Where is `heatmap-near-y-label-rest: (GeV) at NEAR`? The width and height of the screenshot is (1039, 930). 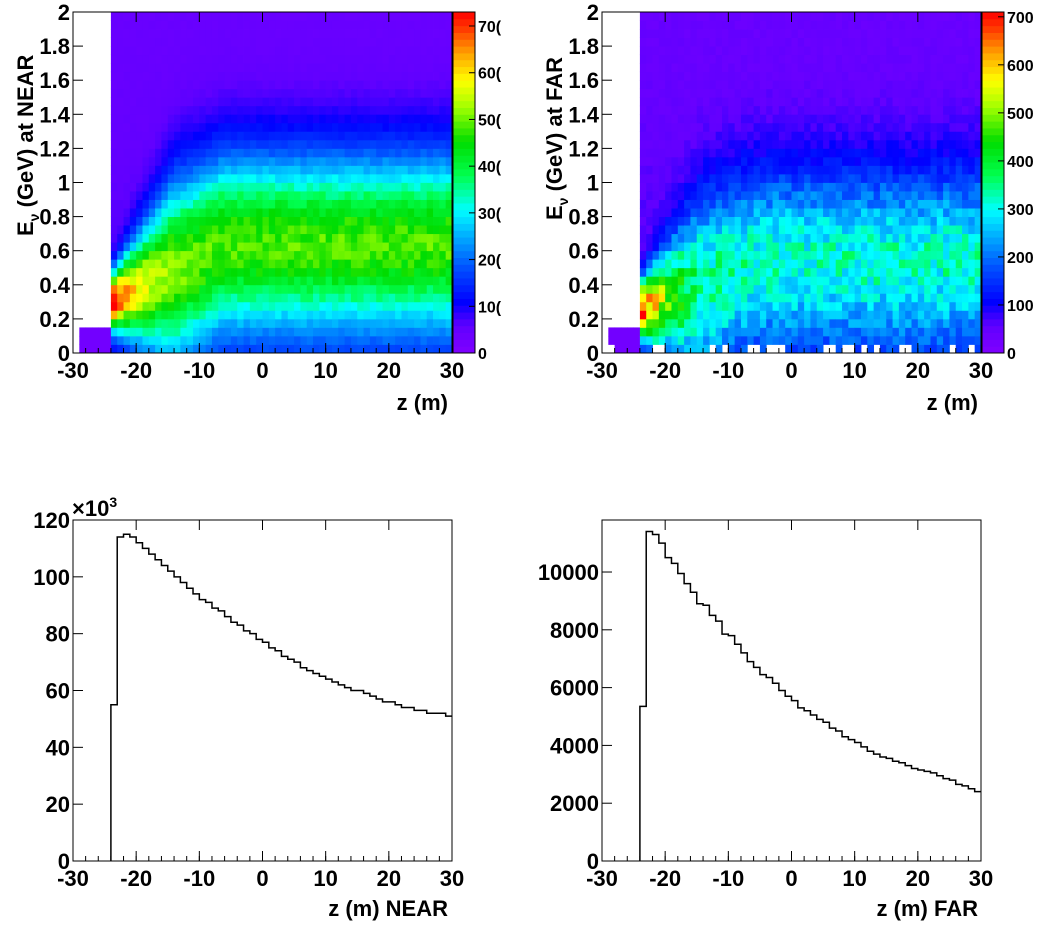 heatmap-near-y-label-rest: (GeV) at NEAR is located at coordinates (25, 133).